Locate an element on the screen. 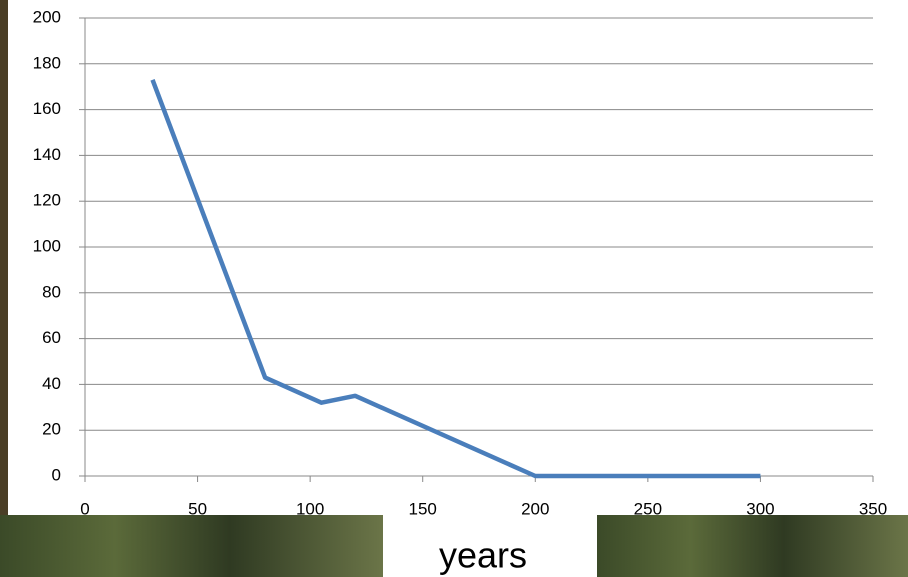  y-tick-label: 0 is located at coordinates (56, 474).